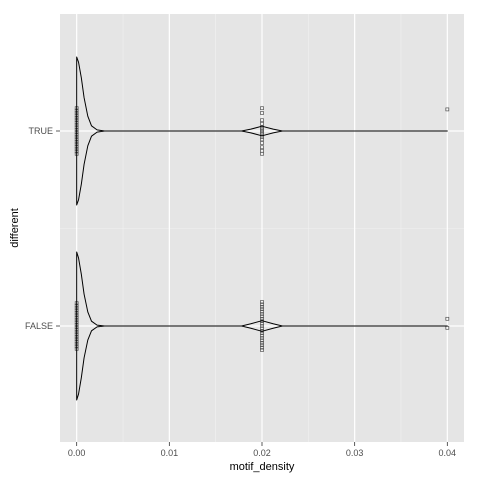 This screenshot has height=480, width=480. What do you see at coordinates (170, 453) in the screenshot?
I see `x-tick-label: 0.01` at bounding box center [170, 453].